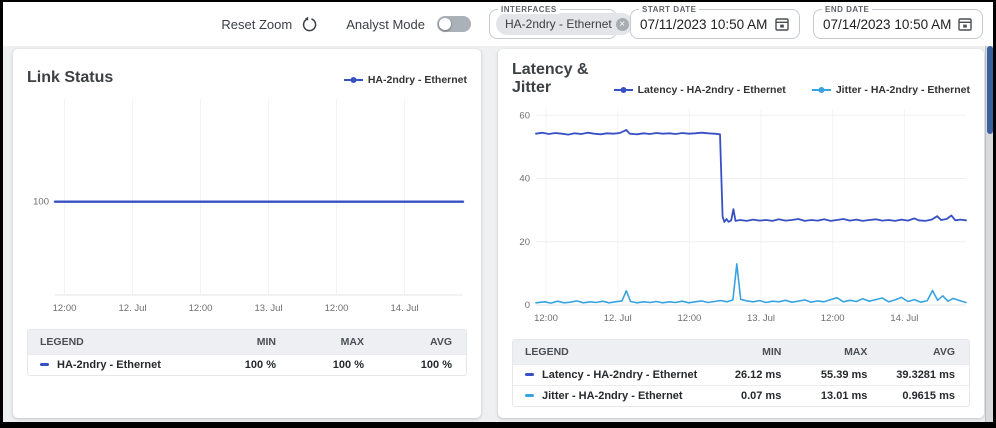 This screenshot has width=996, height=428. What do you see at coordinates (422, 364) in the screenshot?
I see `avg-cell: 100 %` at bounding box center [422, 364].